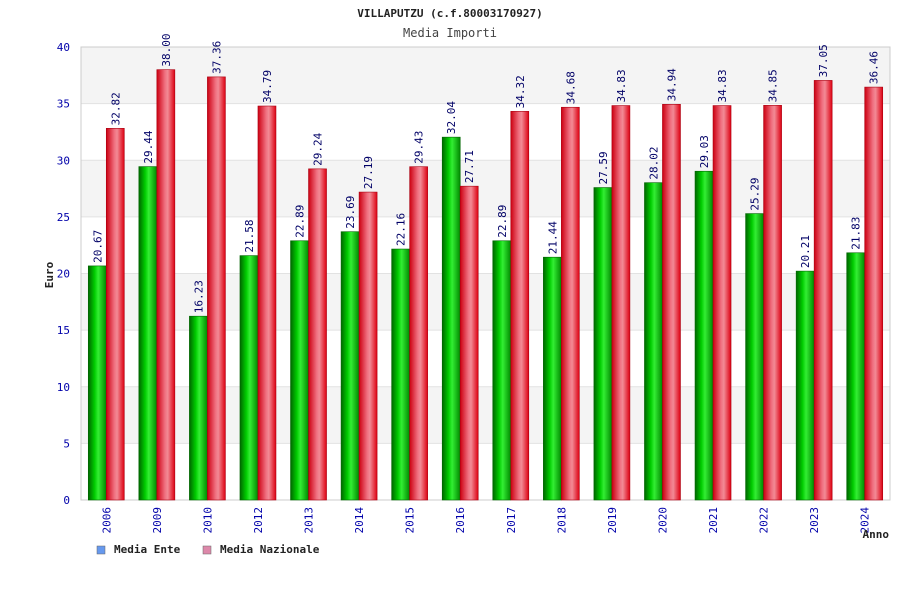  What do you see at coordinates (63, 330) in the screenshot?
I see `y-tick-label: 15` at bounding box center [63, 330].